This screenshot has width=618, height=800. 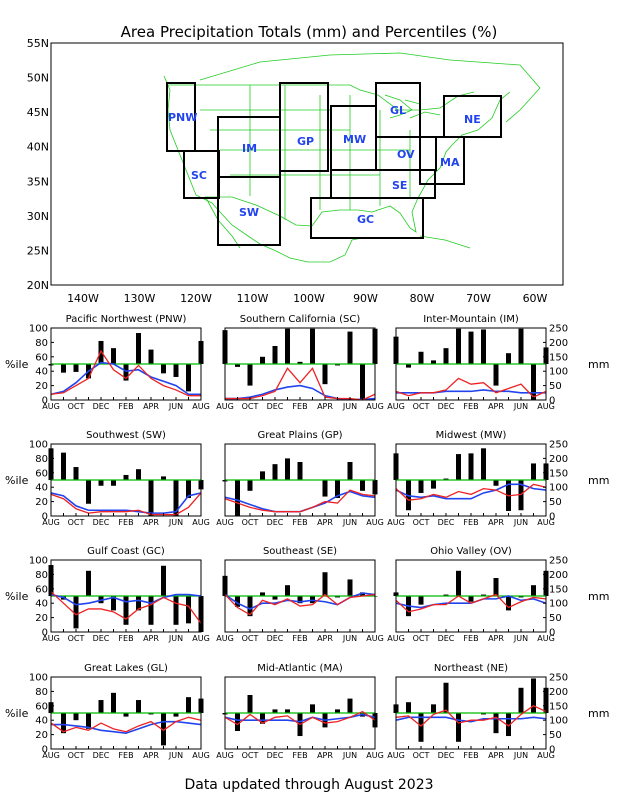 I want to click on panel-title: Mid-Atlantic (MA), so click(x=300, y=668).